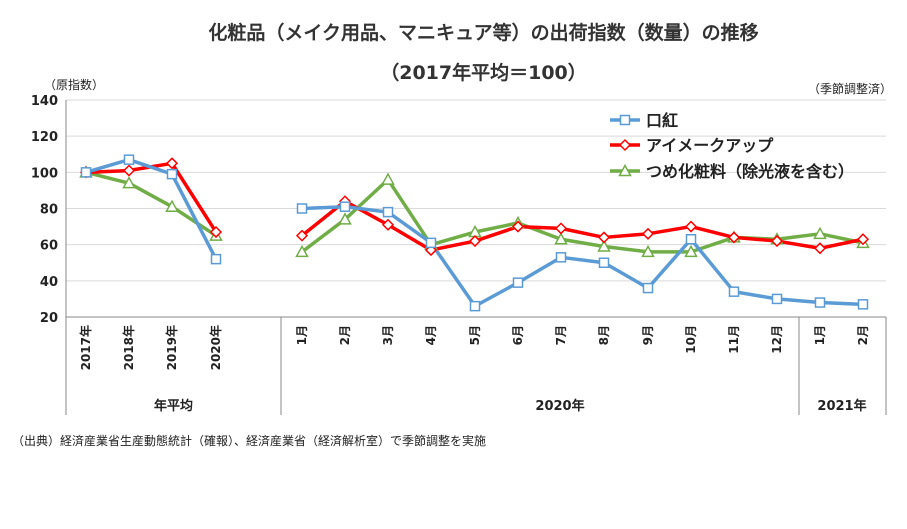 The width and height of the screenshot is (907, 529). What do you see at coordinates (49, 246) in the screenshot?
I see `y-tick-label: 60` at bounding box center [49, 246].